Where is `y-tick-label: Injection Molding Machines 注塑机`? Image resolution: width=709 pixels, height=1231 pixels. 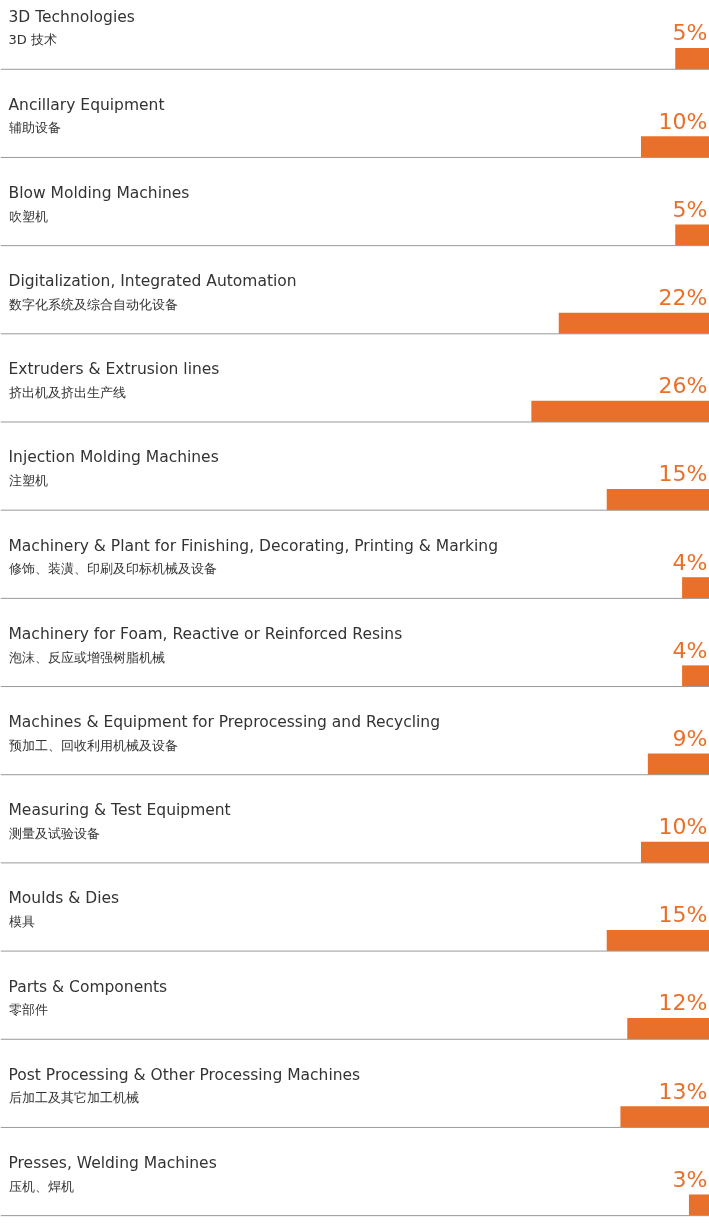 y-tick-label: Injection Molding Machines 注塑机 is located at coordinates (113, 468).